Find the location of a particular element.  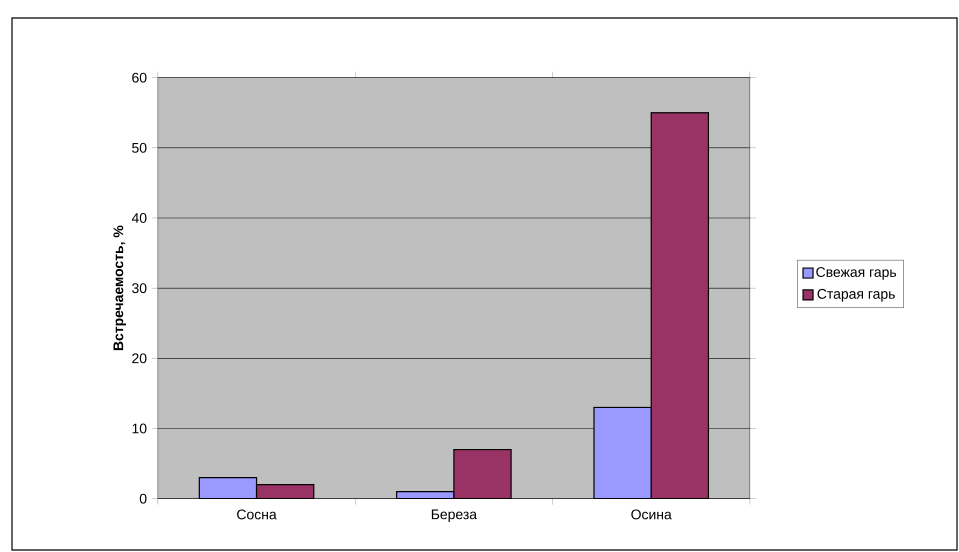

x-tick-label: Береза is located at coordinates (455, 516).